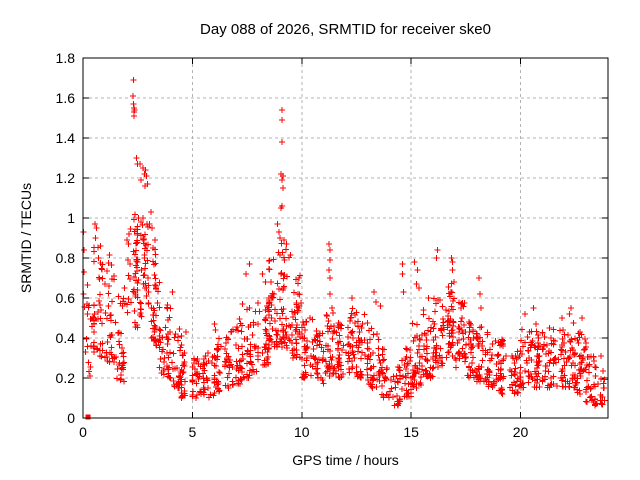 This screenshot has height=480, width=640. Describe the element at coordinates (521, 432) in the screenshot. I see `svg-text: 20` at that location.